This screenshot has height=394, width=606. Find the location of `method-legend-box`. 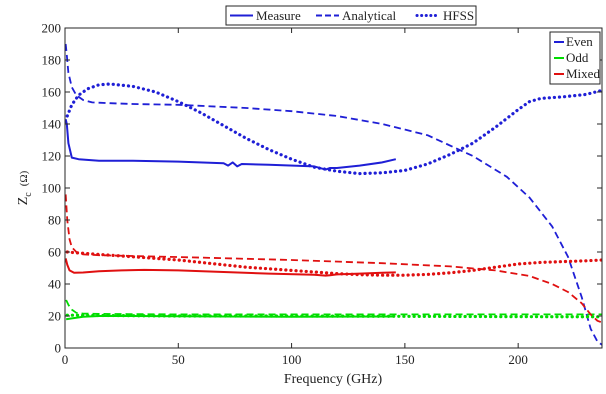

method-legend-box is located at coordinates (351, 15).